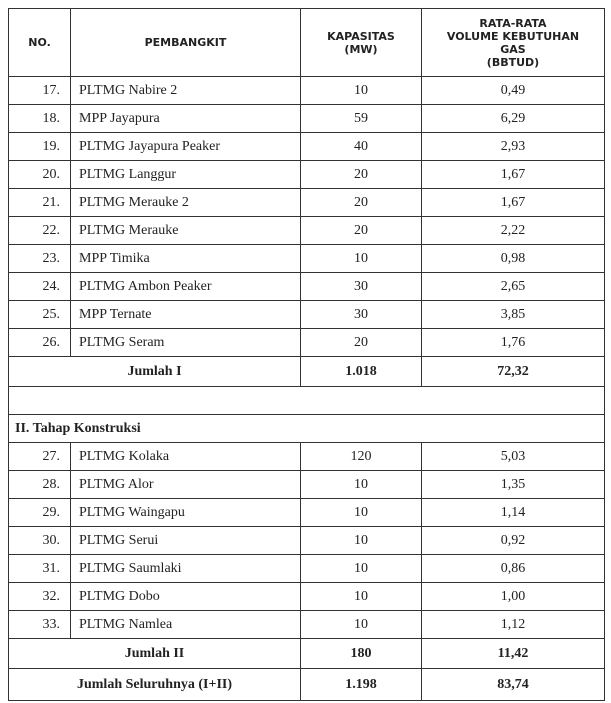  What do you see at coordinates (119, 540) in the screenshot?
I see `cell-text: PLTMG Serui` at bounding box center [119, 540].